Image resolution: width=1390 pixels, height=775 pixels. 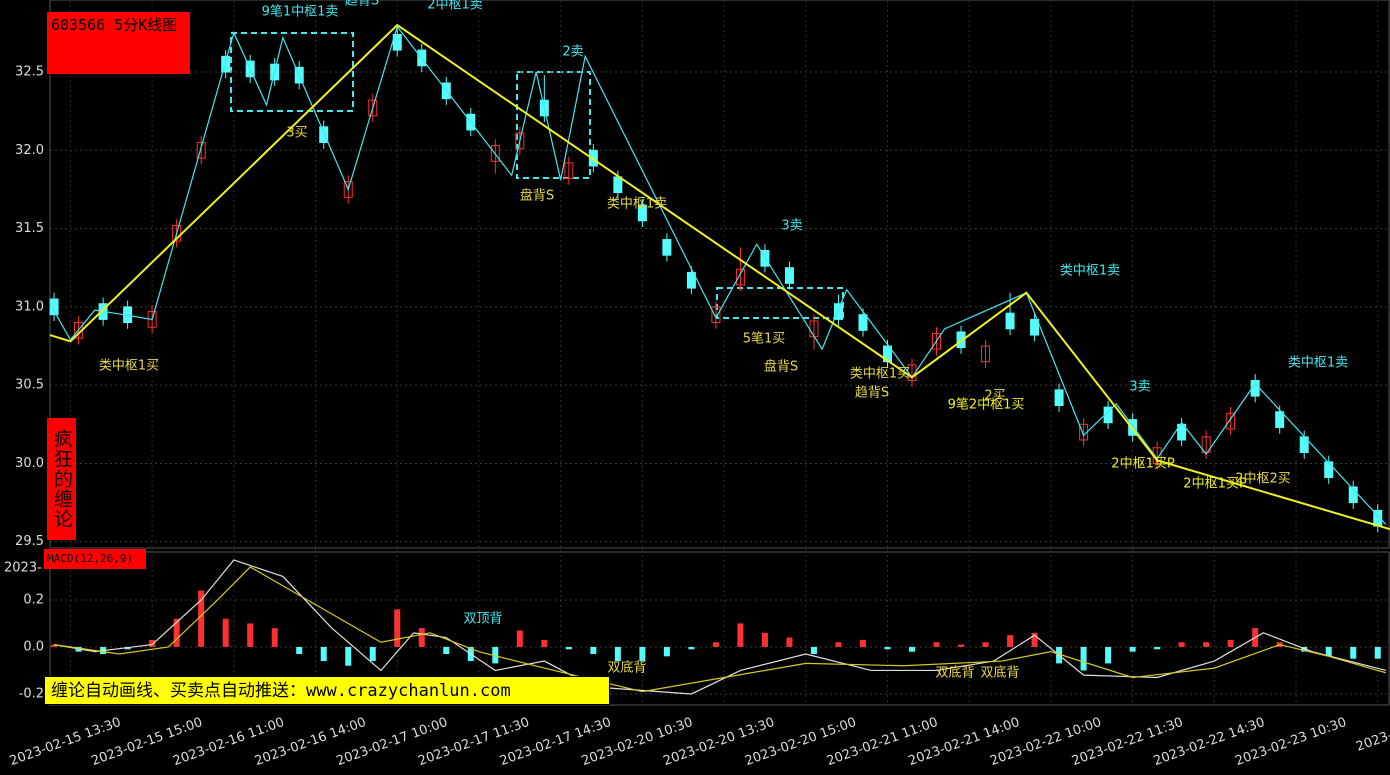 What do you see at coordinates (33, 599) in the screenshot?
I see `y-tick-label: 0.2` at bounding box center [33, 599].